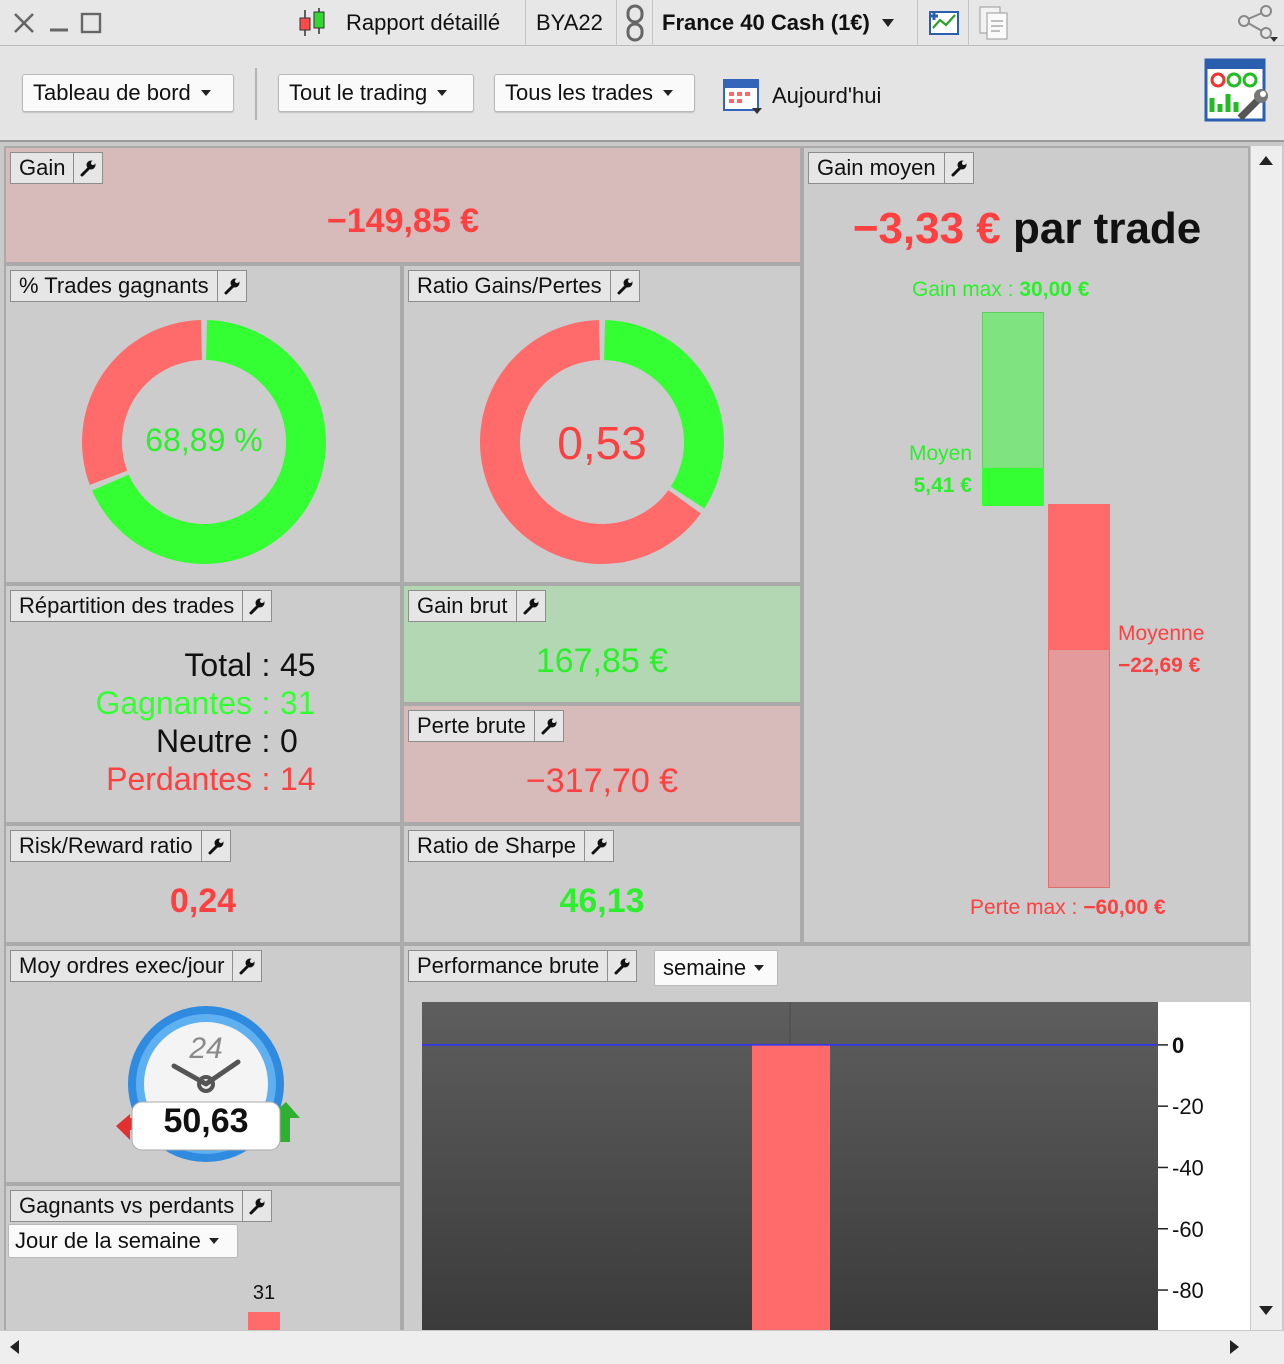 This screenshot has width=1284, height=1364. What do you see at coordinates (1205, 1167) in the screenshot?
I see `y-axis-area` at bounding box center [1205, 1167].